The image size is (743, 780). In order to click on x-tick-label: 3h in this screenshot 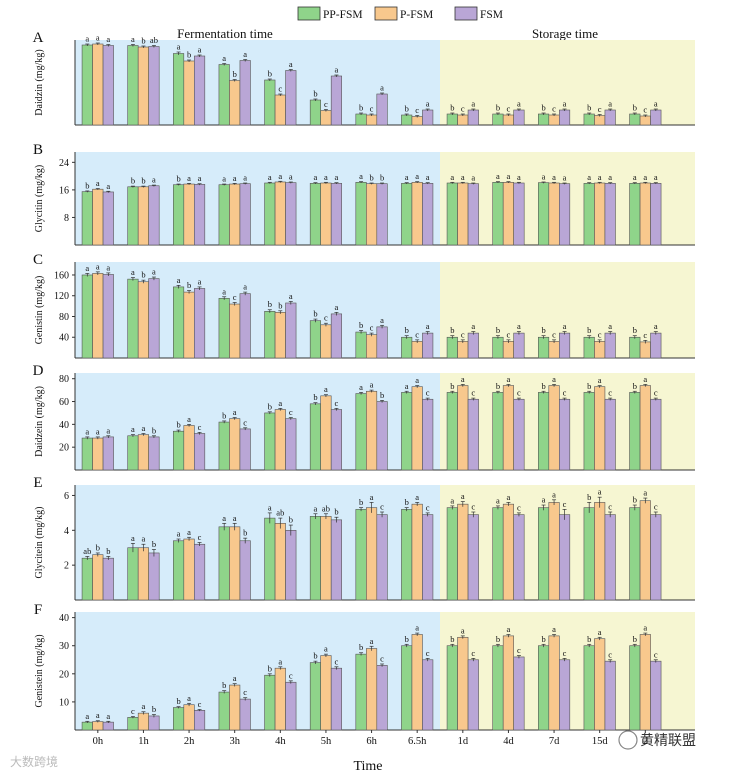, I will do `click(234, 741)`.